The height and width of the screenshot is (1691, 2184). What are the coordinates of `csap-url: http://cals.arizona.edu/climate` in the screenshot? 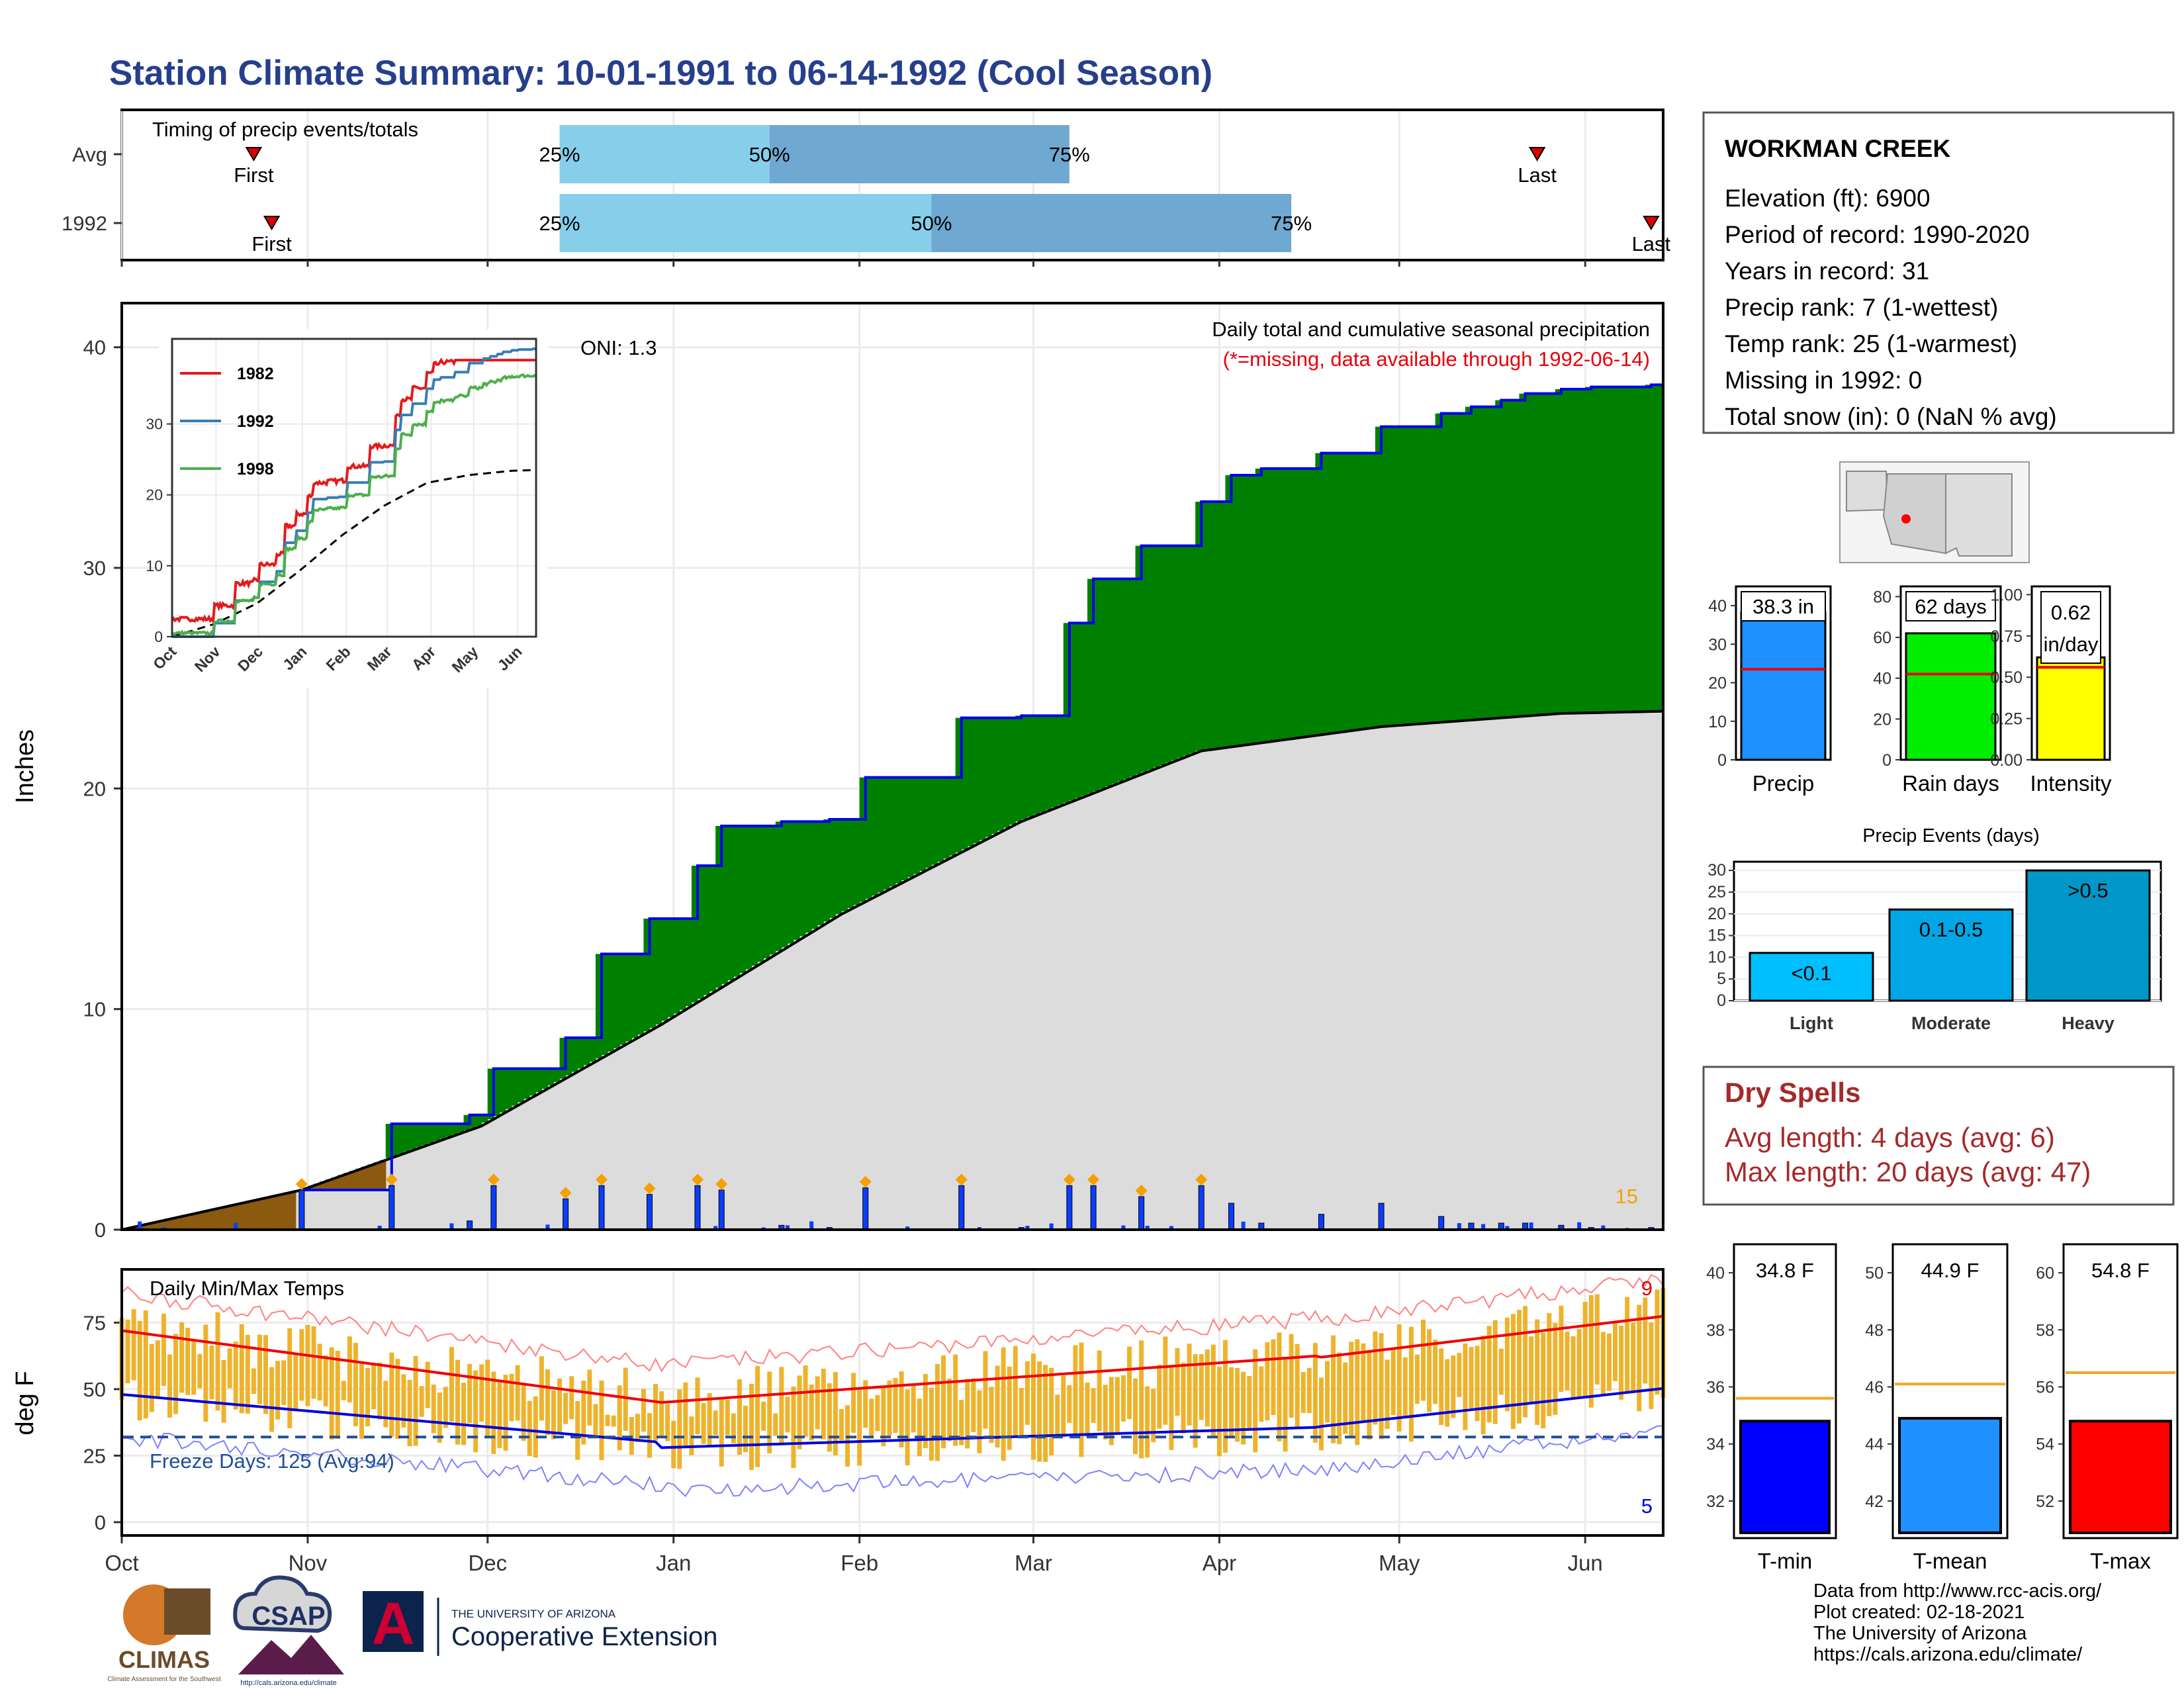 It's located at (288, 1683).